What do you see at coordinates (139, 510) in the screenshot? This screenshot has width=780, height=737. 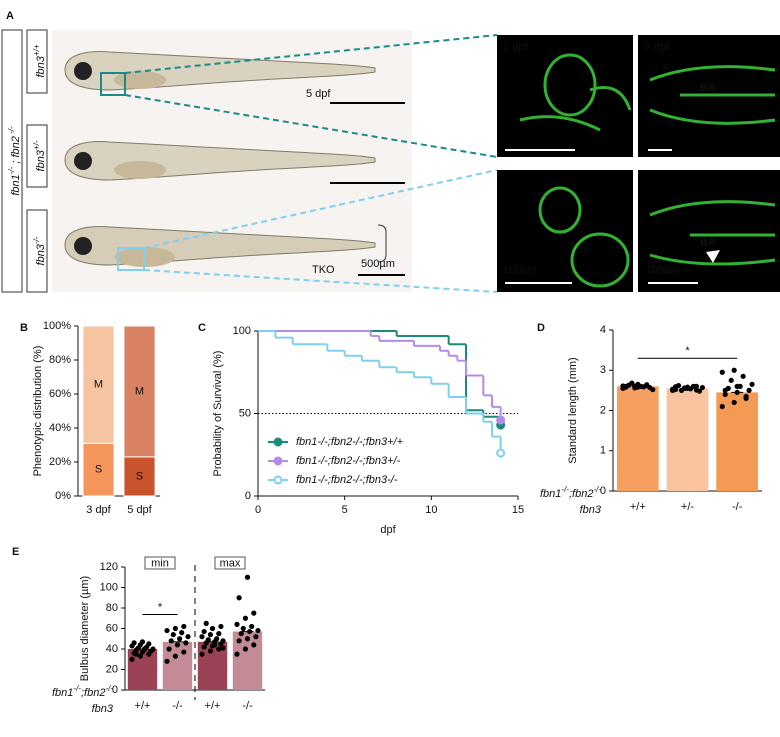 I see `x-tick-label: 5 dpf` at bounding box center [139, 510].